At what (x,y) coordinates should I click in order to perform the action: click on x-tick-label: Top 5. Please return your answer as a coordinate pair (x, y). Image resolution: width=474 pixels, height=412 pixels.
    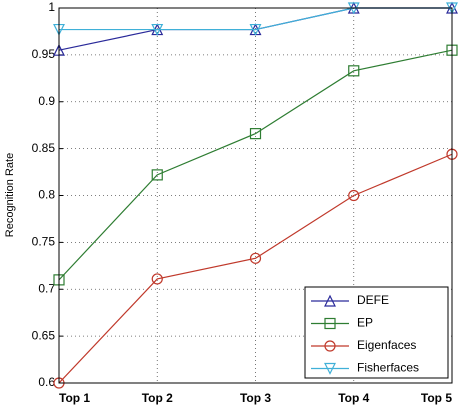
    Looking at the image, I should click on (436, 398).